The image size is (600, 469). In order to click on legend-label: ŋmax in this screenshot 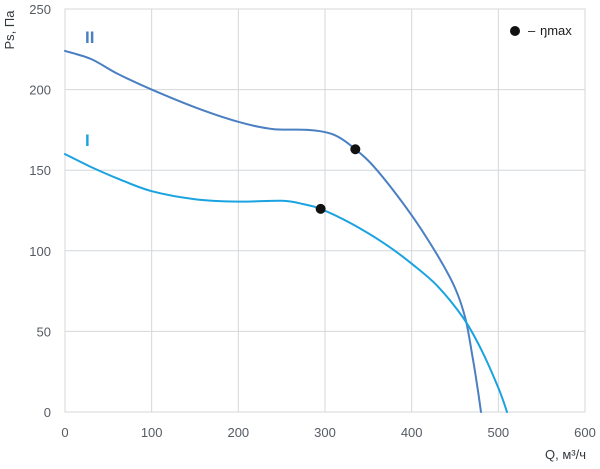, I will do `click(556, 30)`.